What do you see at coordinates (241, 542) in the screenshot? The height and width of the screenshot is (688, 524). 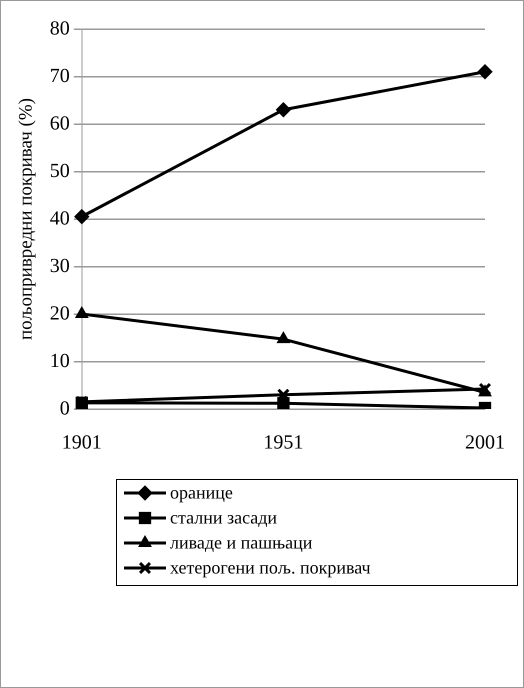 I see `legend-label: ливаде и пашњаци` at bounding box center [241, 542].